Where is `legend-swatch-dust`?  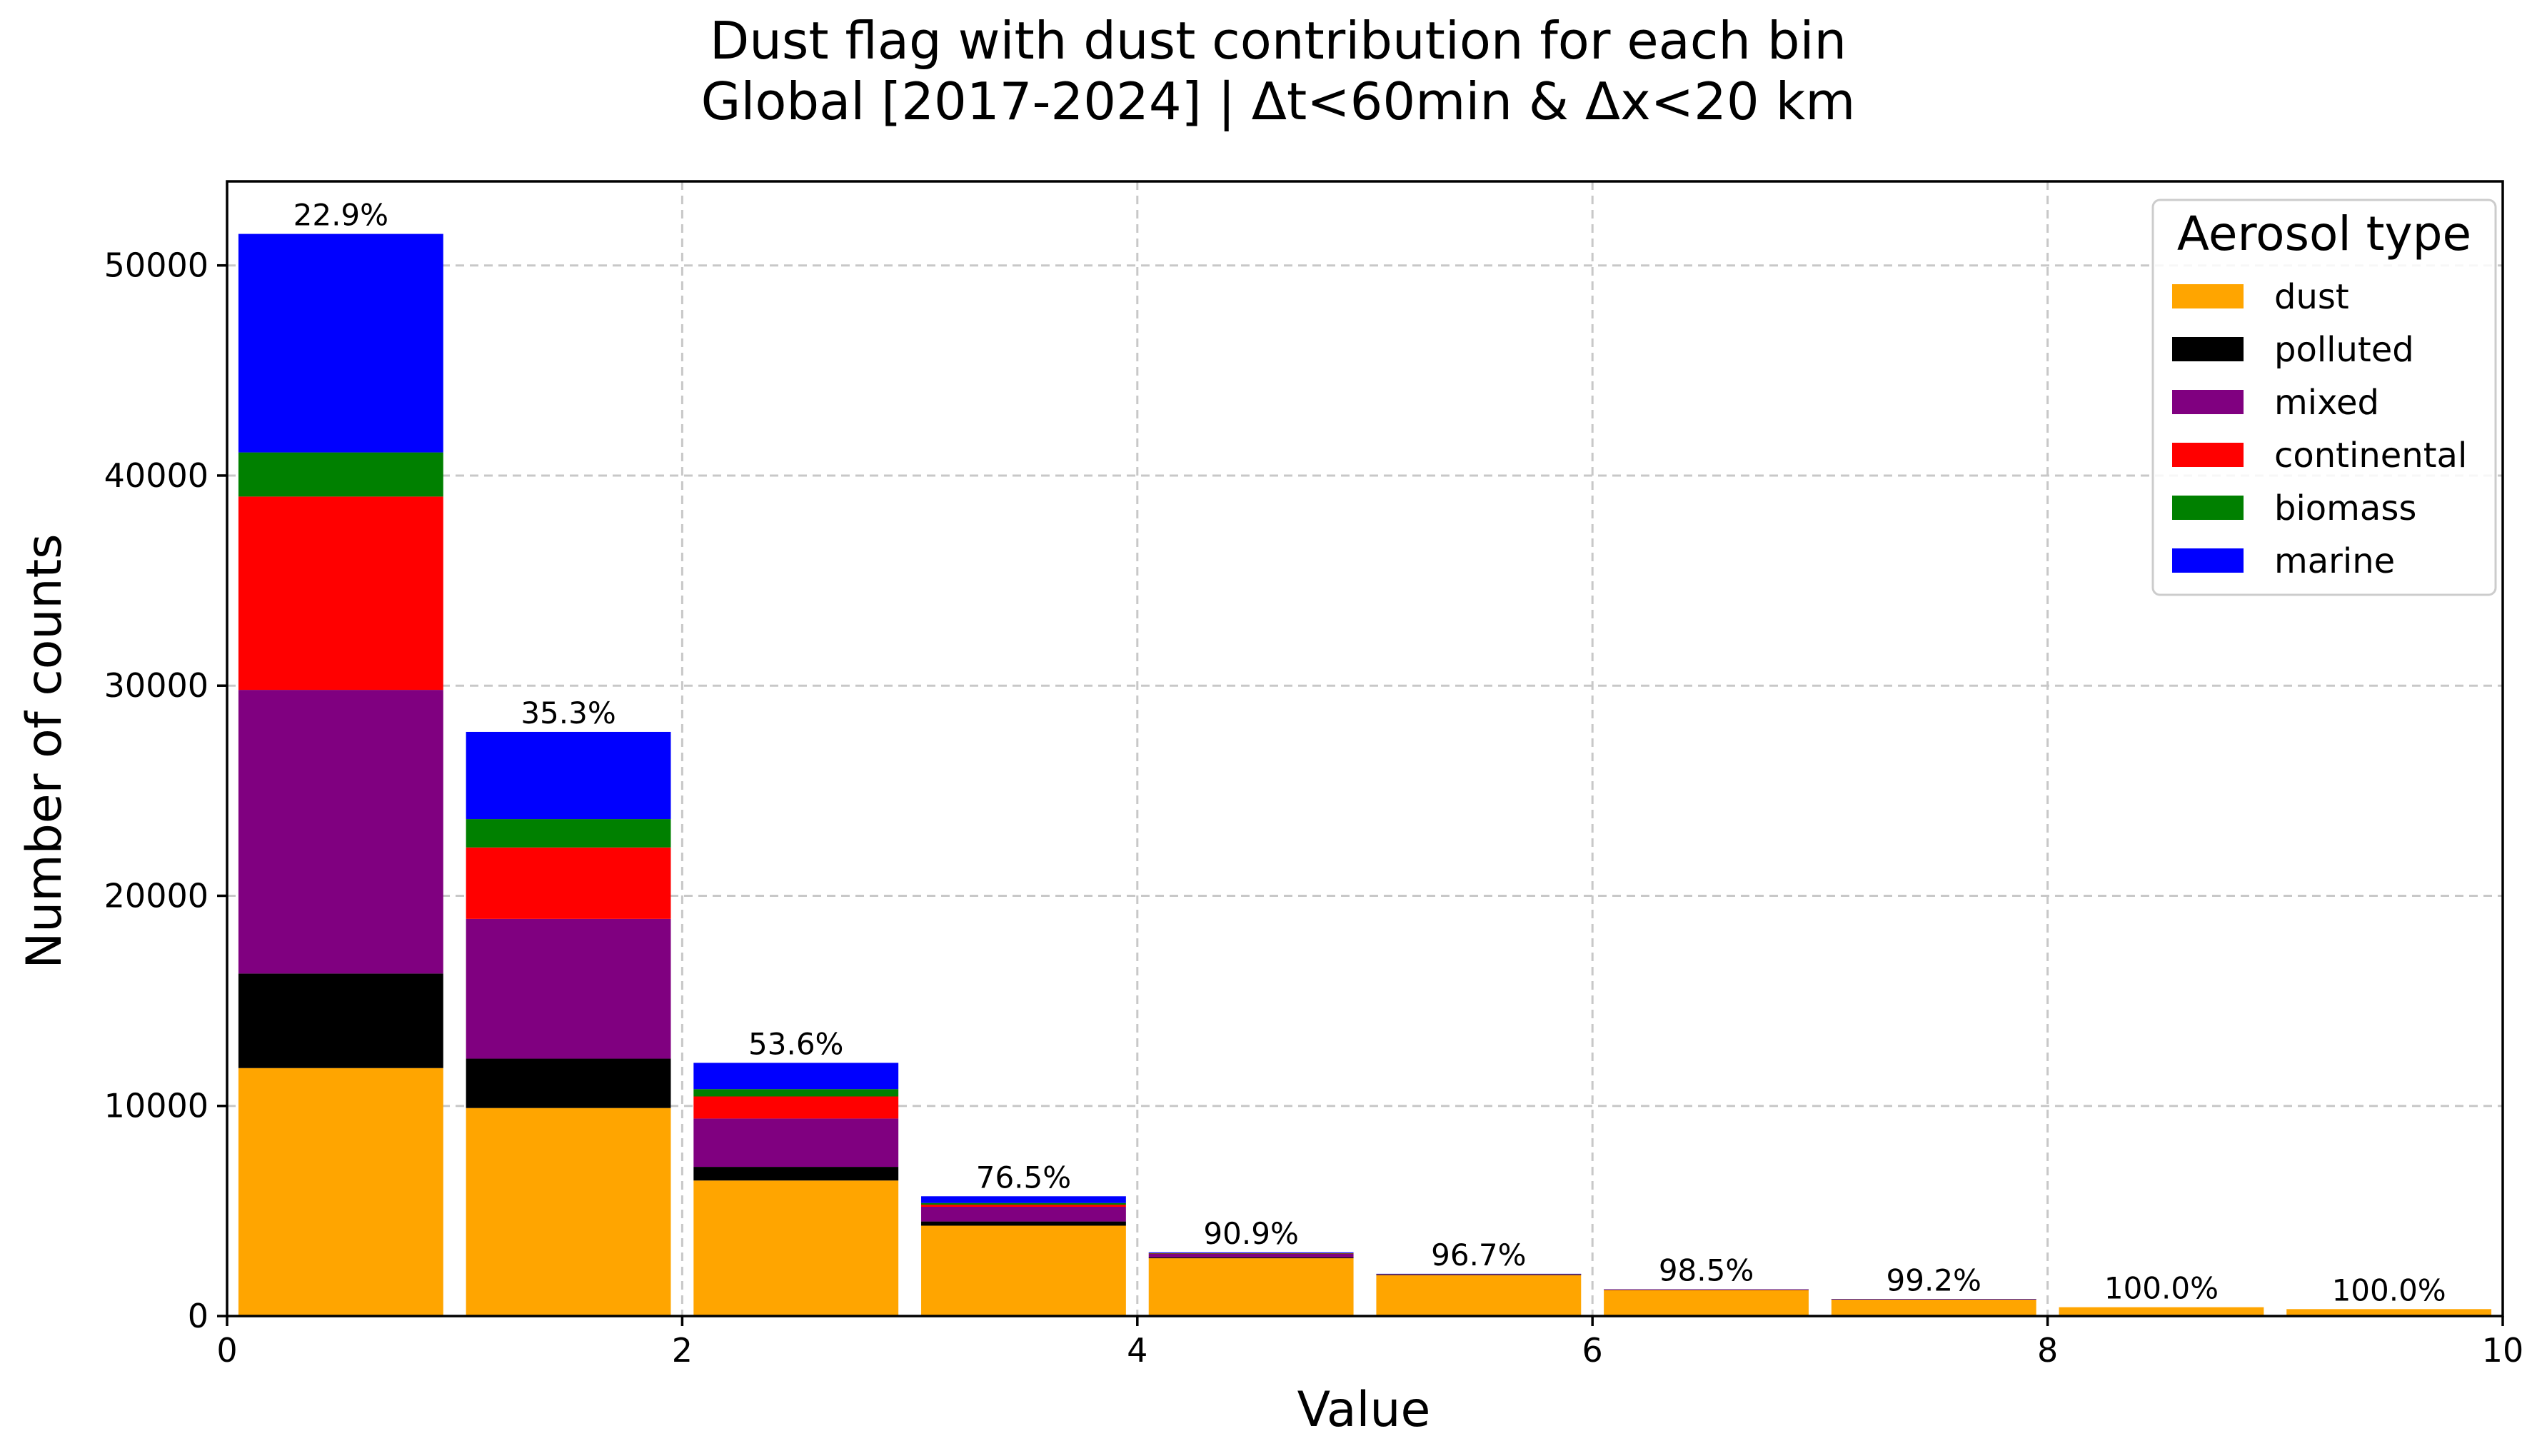
legend-swatch-dust is located at coordinates (2208, 296).